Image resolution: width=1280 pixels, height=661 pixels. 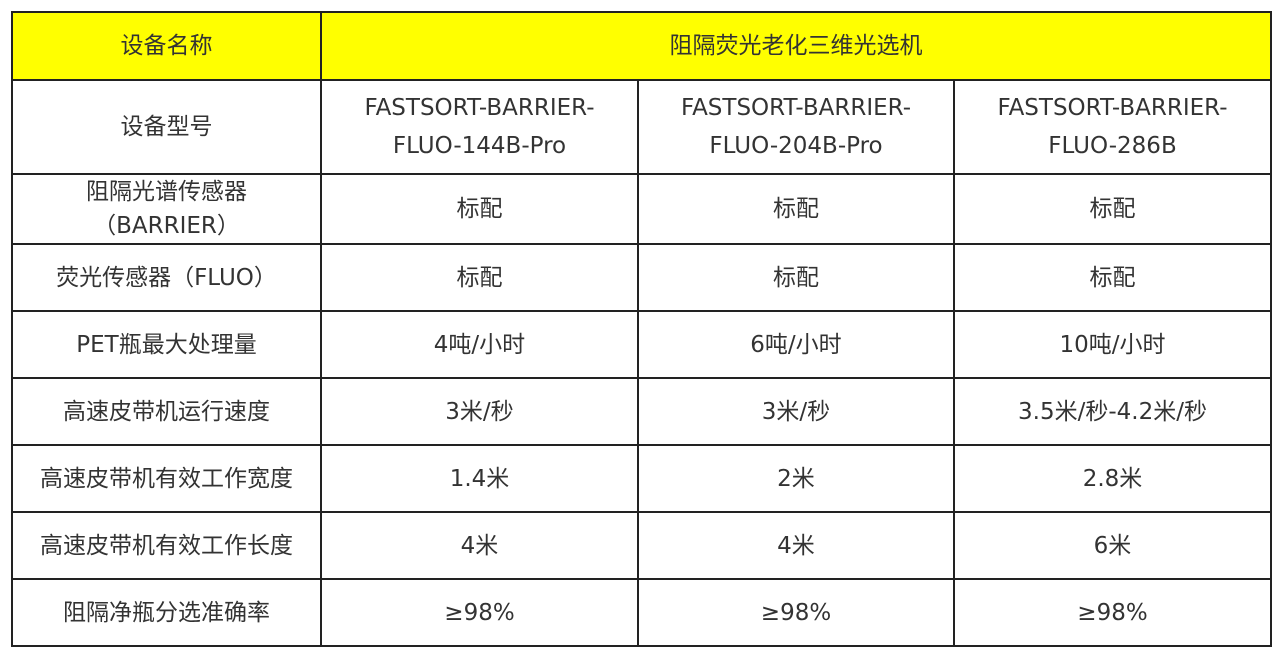 I want to click on cell: FASTSORT-BARRIER-FLUO-204B-Pro, so click(x=796, y=127).